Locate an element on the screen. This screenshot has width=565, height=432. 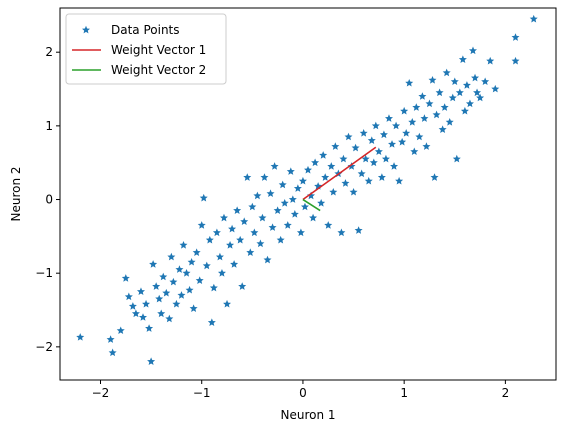
x-tick-label: 1 is located at coordinates (404, 393).